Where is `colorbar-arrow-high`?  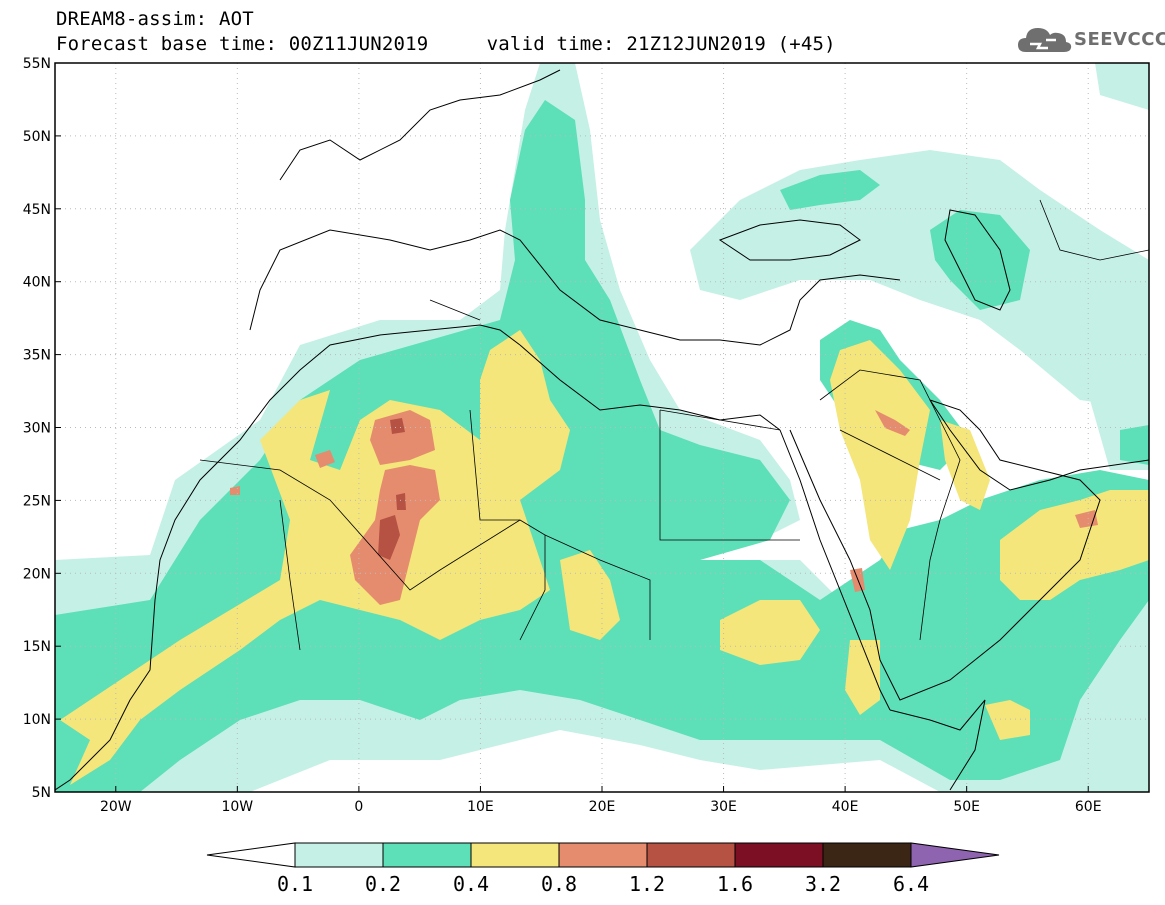
colorbar-arrow-high is located at coordinates (955, 855).